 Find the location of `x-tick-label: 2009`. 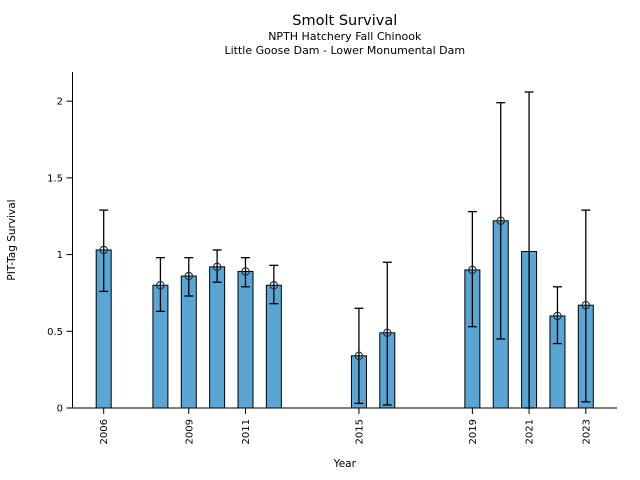

x-tick-label: 2009 is located at coordinates (189, 431).